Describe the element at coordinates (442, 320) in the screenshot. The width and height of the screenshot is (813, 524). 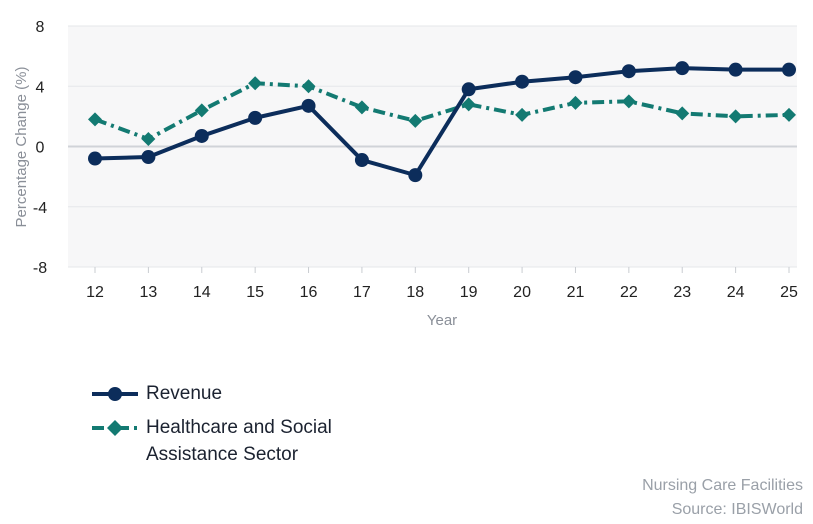
I see `x-axis-title: Year` at that location.